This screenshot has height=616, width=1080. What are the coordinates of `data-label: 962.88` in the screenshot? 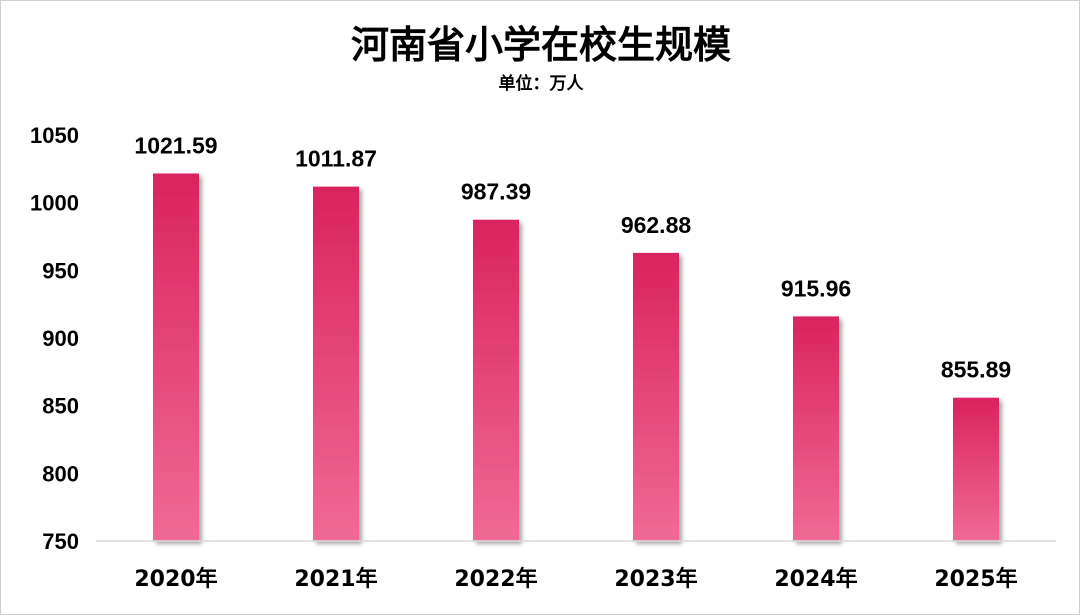 It's located at (656, 225).